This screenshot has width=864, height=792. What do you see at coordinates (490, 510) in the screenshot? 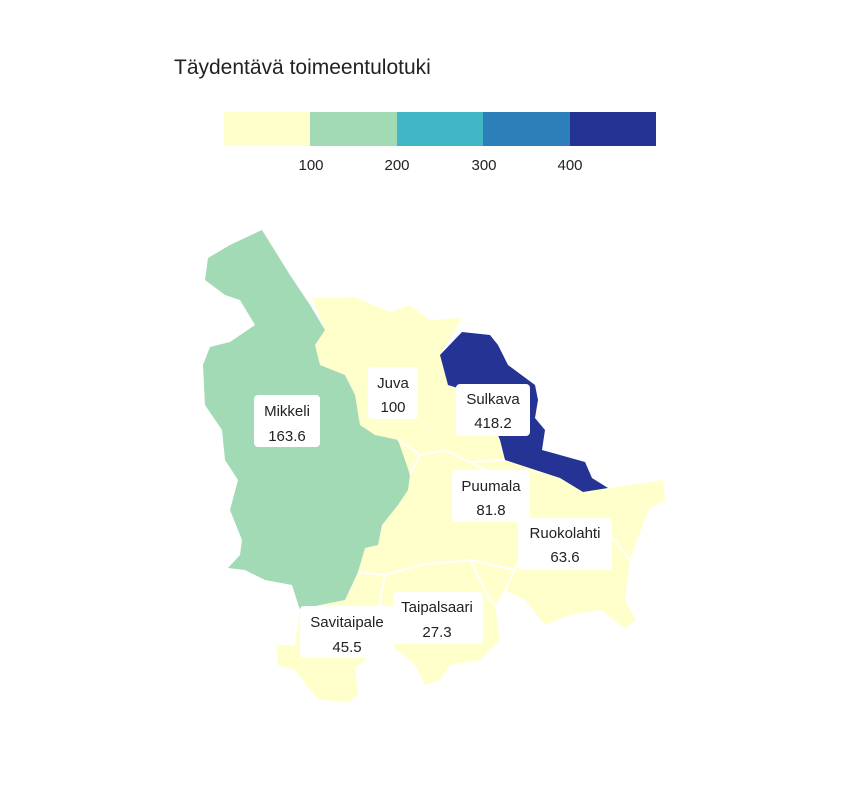
I see `label-puumala-value: 81.8` at bounding box center [490, 510].